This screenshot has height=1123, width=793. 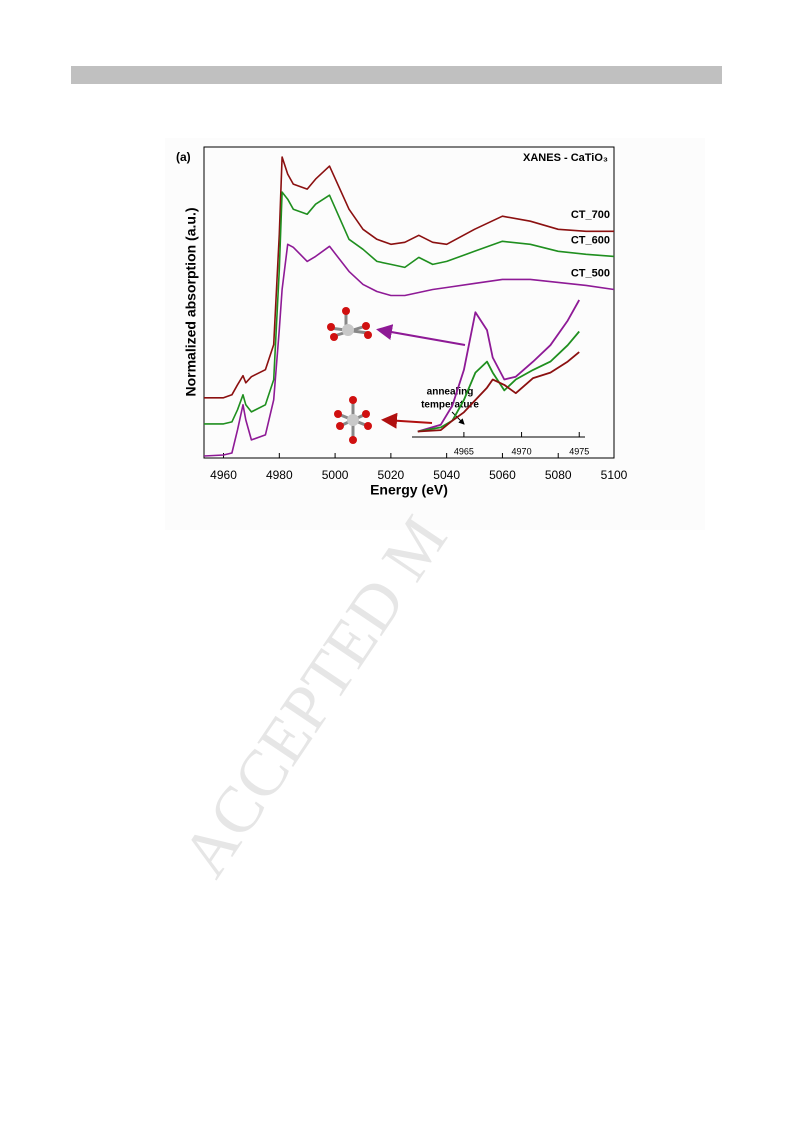 I want to click on x-tick-label: 4980, so click(x=279, y=475).